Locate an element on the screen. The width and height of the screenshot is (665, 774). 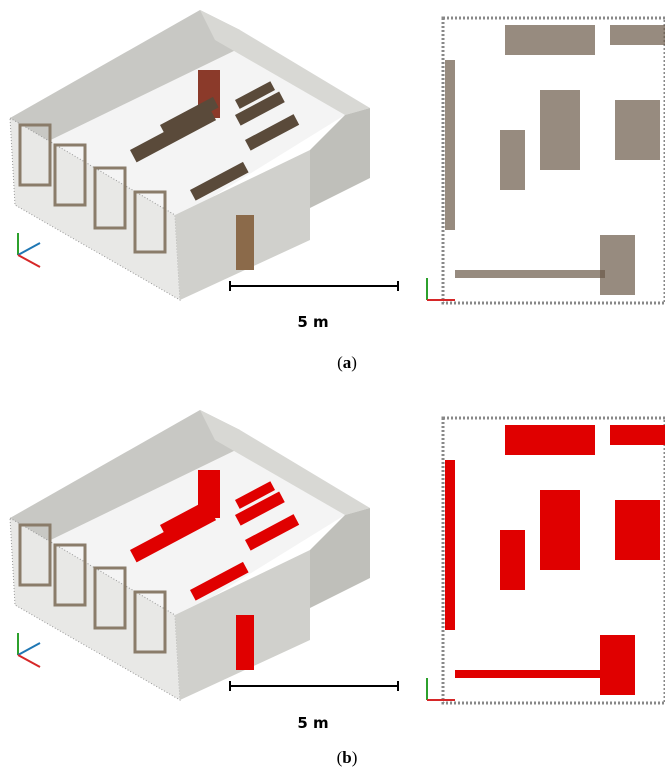
caption: (b) is located at coordinates (347, 757).